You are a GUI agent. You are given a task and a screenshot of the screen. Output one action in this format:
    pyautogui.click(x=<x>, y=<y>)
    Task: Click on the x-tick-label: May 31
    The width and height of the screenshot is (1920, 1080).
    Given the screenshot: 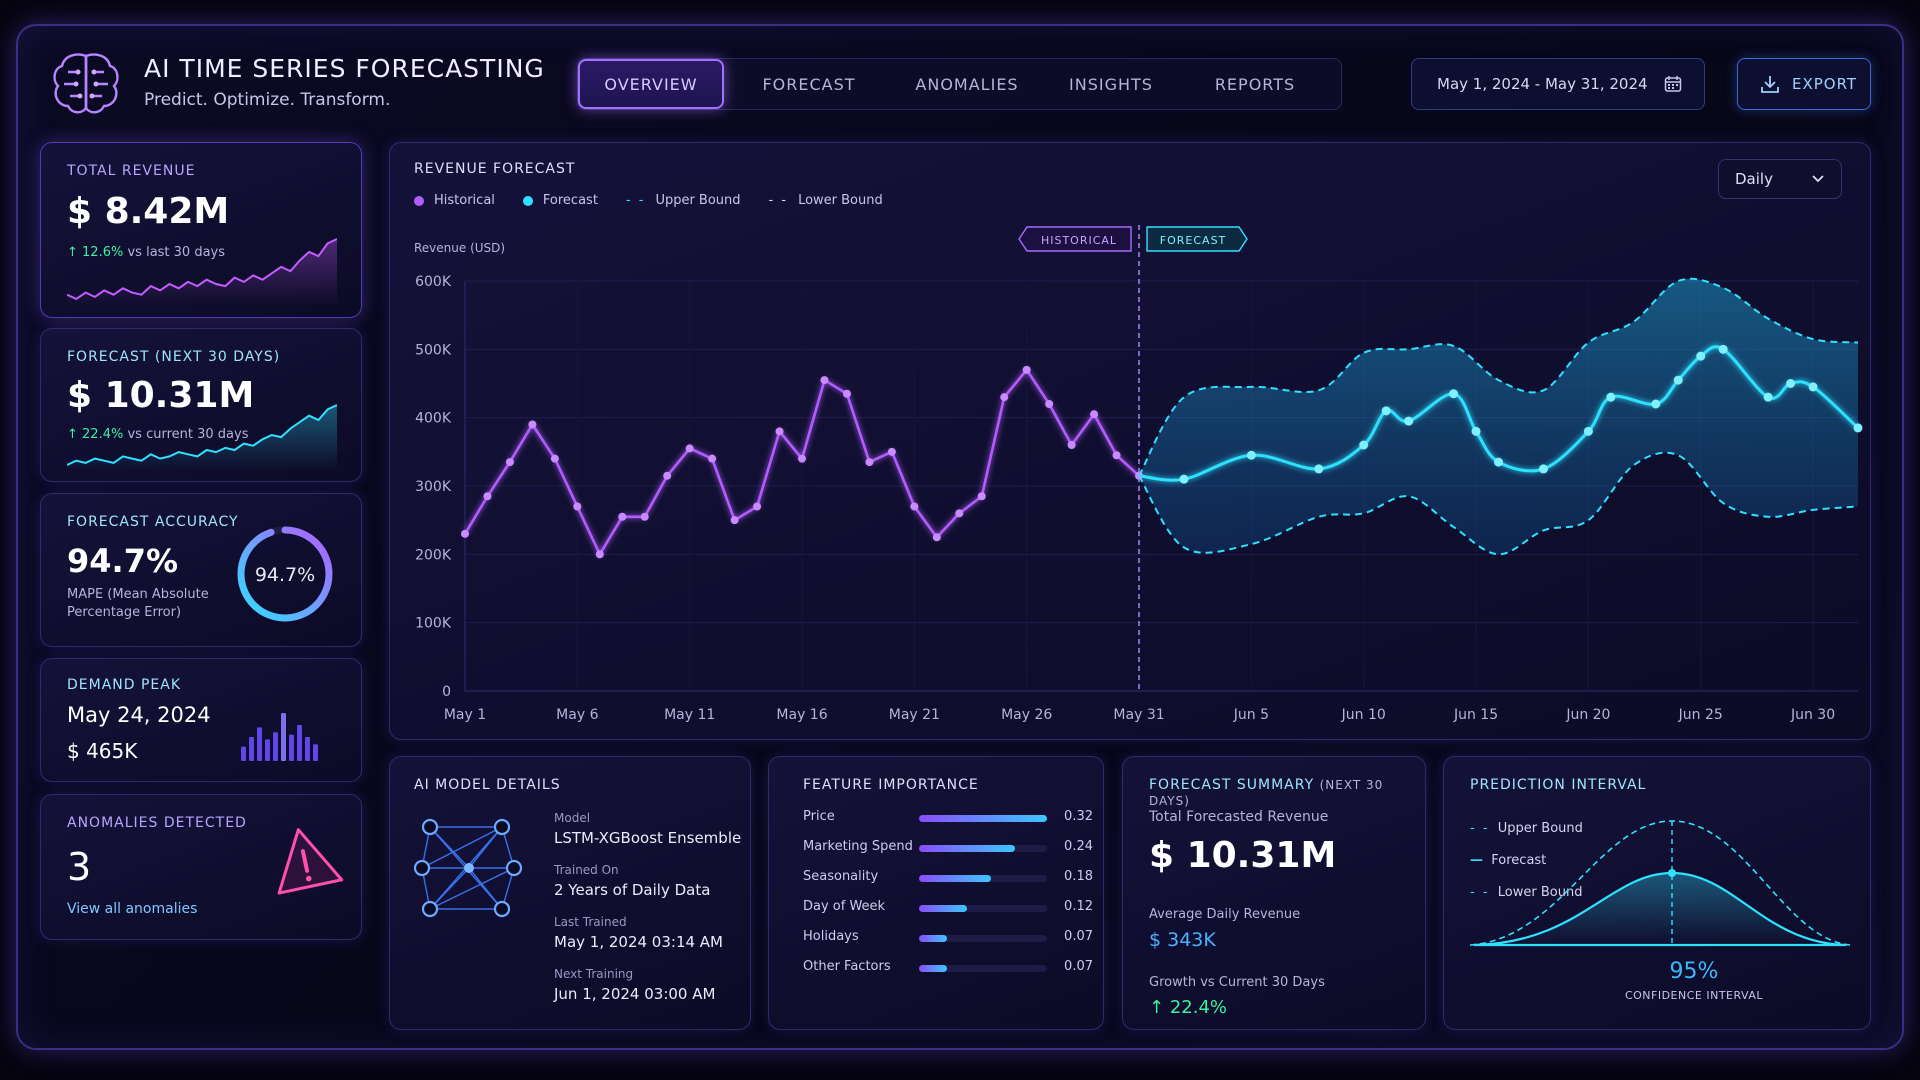 What is the action you would take?
    pyautogui.click(x=1138, y=715)
    